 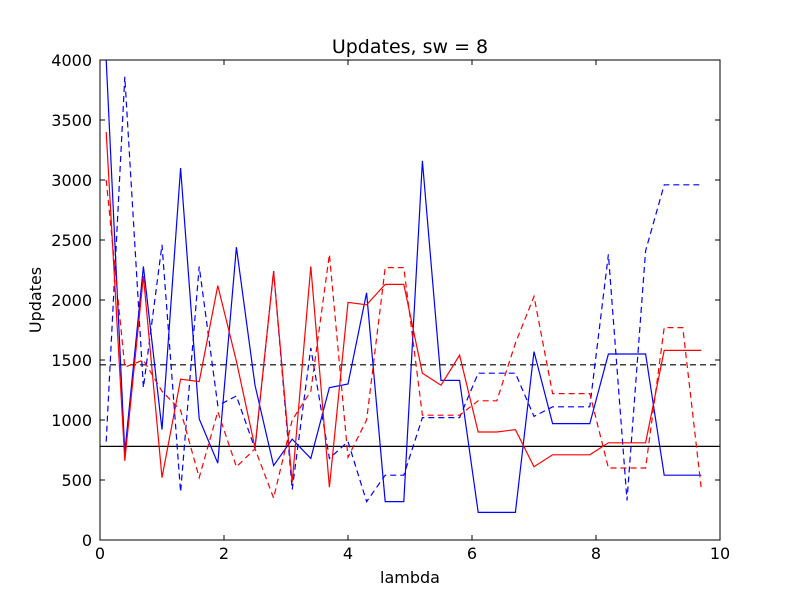 I want to click on x-axis-label: lambda, so click(x=410, y=577).